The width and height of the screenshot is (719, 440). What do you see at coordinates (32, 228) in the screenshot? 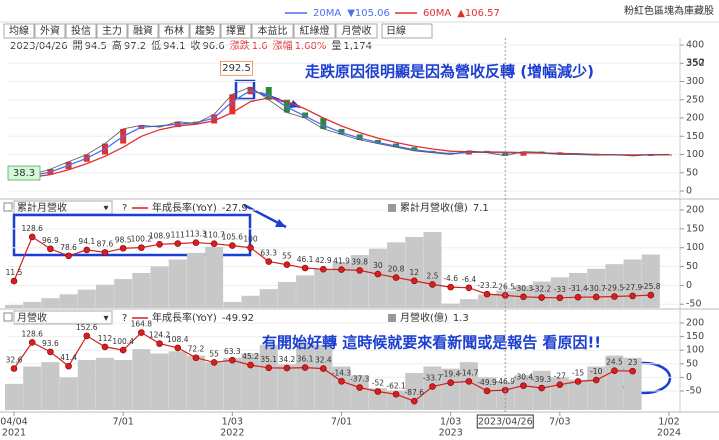
I see `data-label: 128.6` at bounding box center [32, 228].